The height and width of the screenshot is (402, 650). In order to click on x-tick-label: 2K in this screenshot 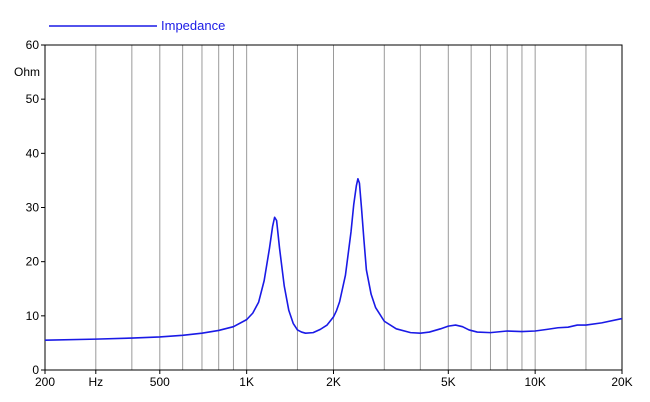, I will do `click(333, 382)`.